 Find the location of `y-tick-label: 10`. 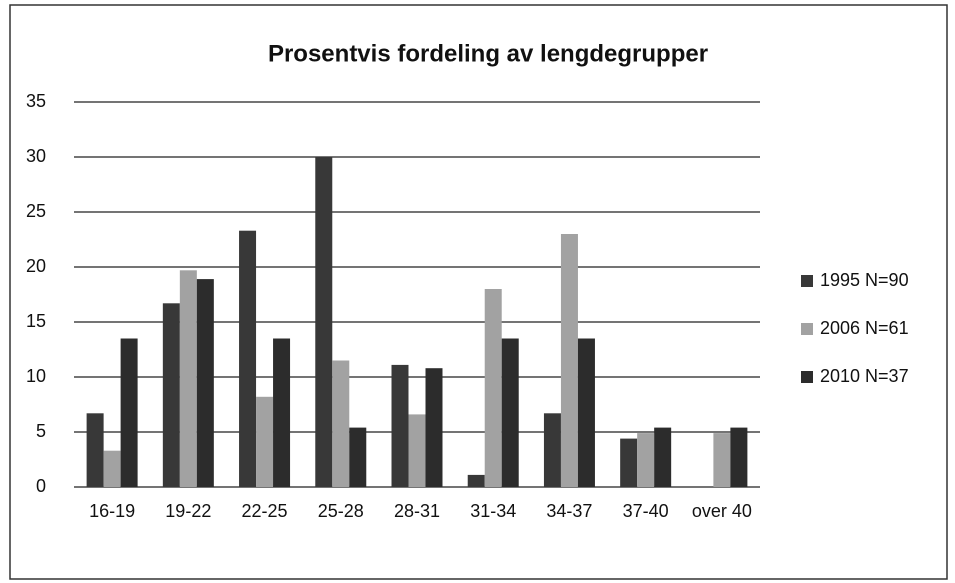

y-tick-label: 10 is located at coordinates (36, 376).